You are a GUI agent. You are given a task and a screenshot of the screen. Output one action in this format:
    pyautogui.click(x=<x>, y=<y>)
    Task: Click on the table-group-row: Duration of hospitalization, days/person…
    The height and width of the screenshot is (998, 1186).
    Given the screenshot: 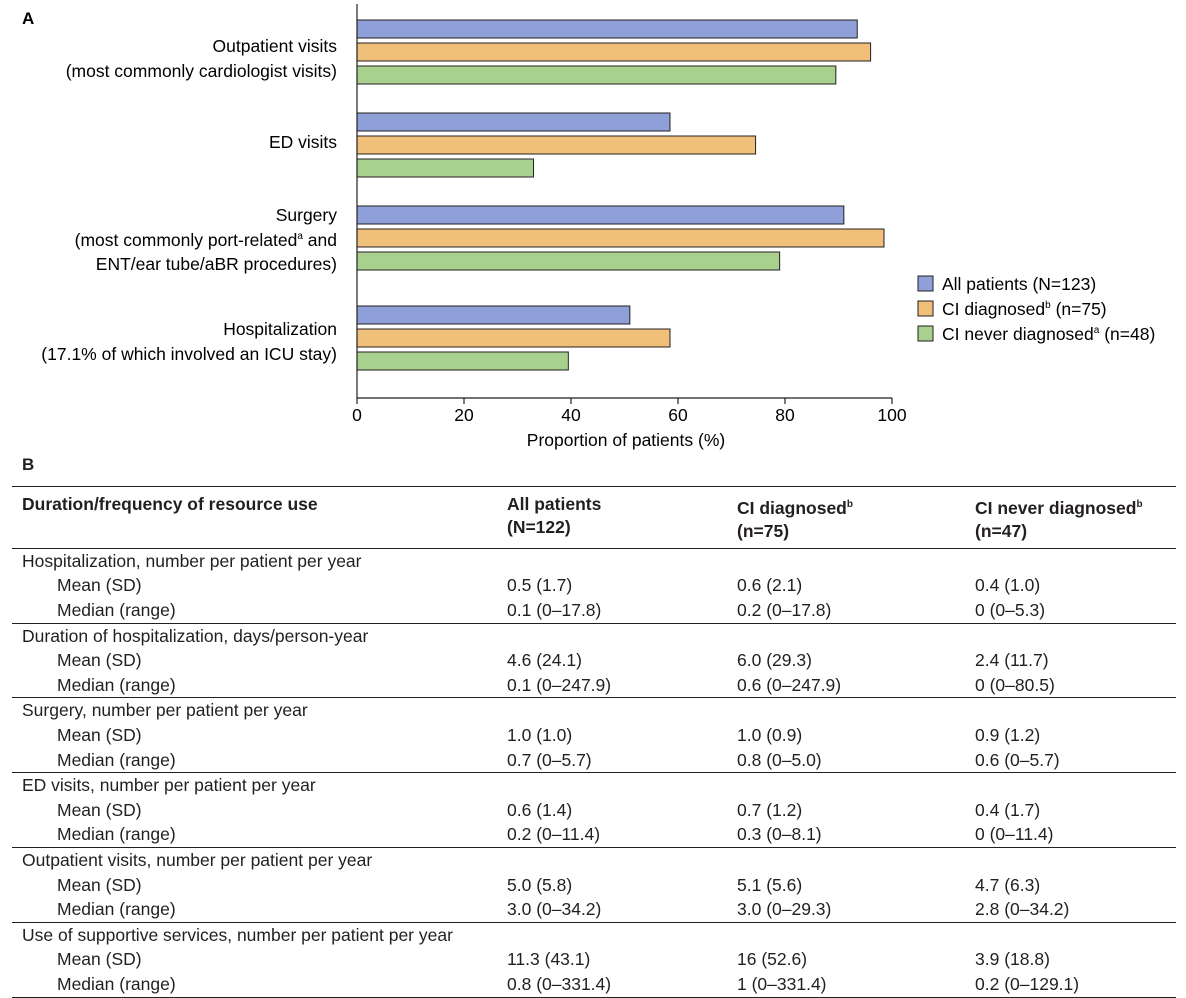 What is the action you would take?
    pyautogui.click(x=594, y=635)
    